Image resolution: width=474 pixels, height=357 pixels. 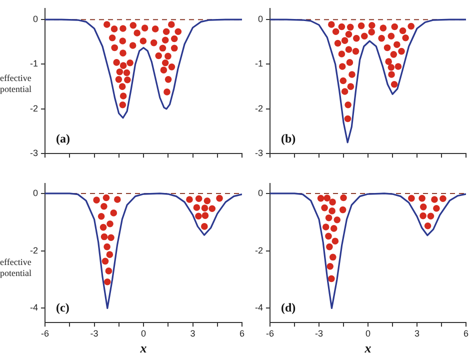 I want to click on annotation: (a), so click(x=63, y=139).